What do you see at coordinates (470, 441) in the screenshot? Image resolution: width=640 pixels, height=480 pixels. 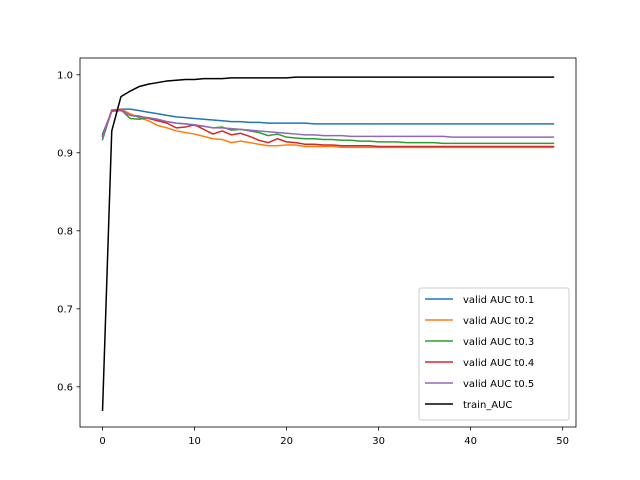 I see `x-tick-label: 40` at bounding box center [470, 441].